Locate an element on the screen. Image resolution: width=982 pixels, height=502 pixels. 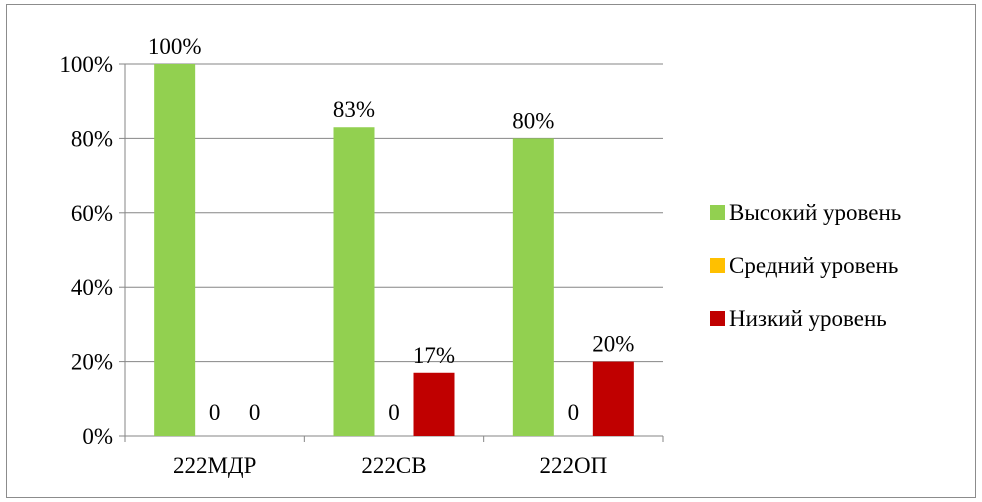
data-label: 80% is located at coordinates (533, 120).